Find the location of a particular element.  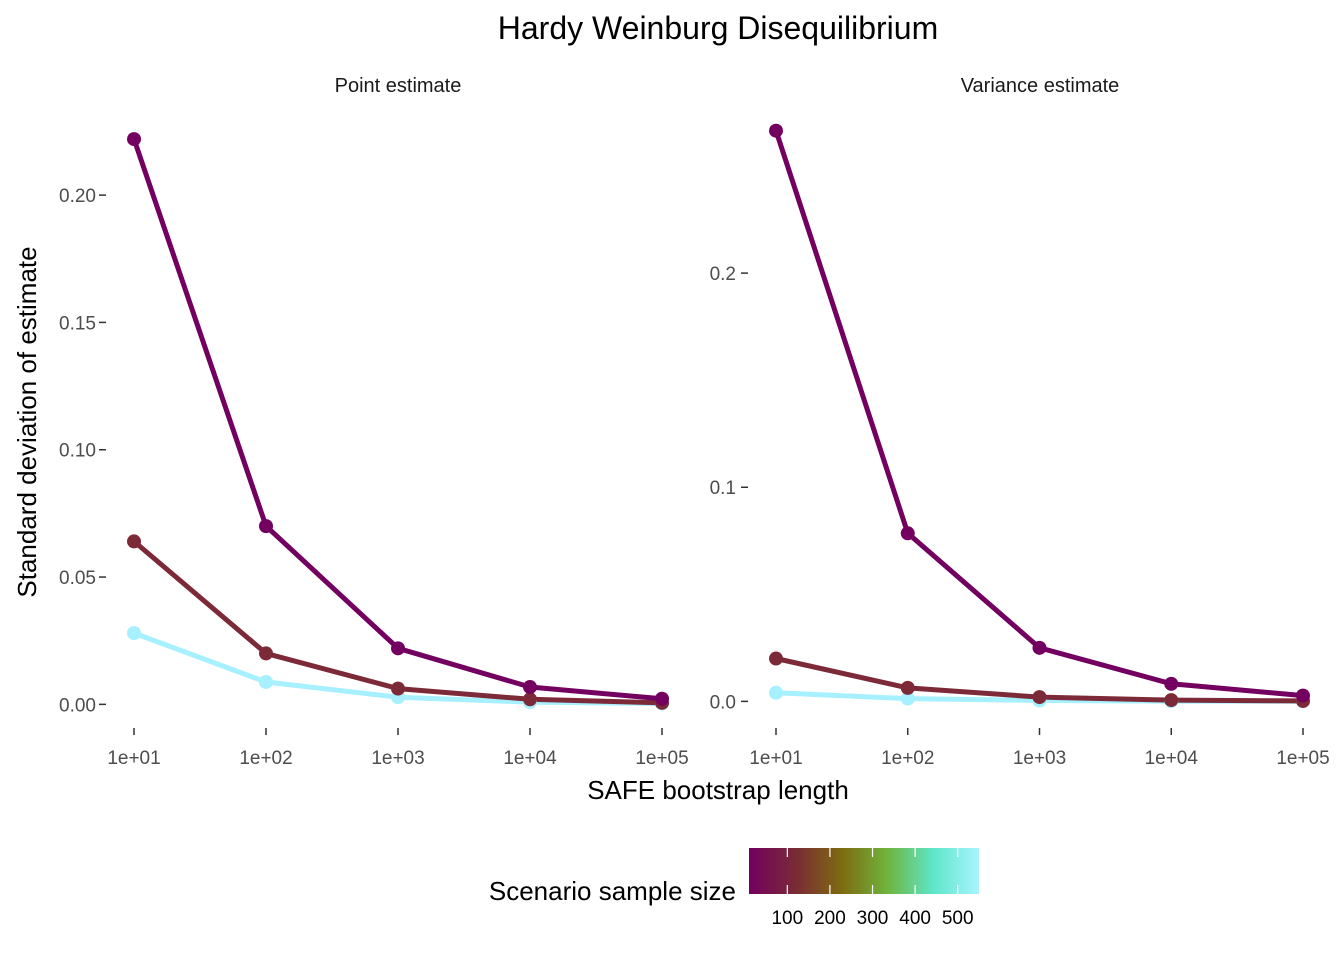

colorbar-tick-label: 500 is located at coordinates (958, 918).